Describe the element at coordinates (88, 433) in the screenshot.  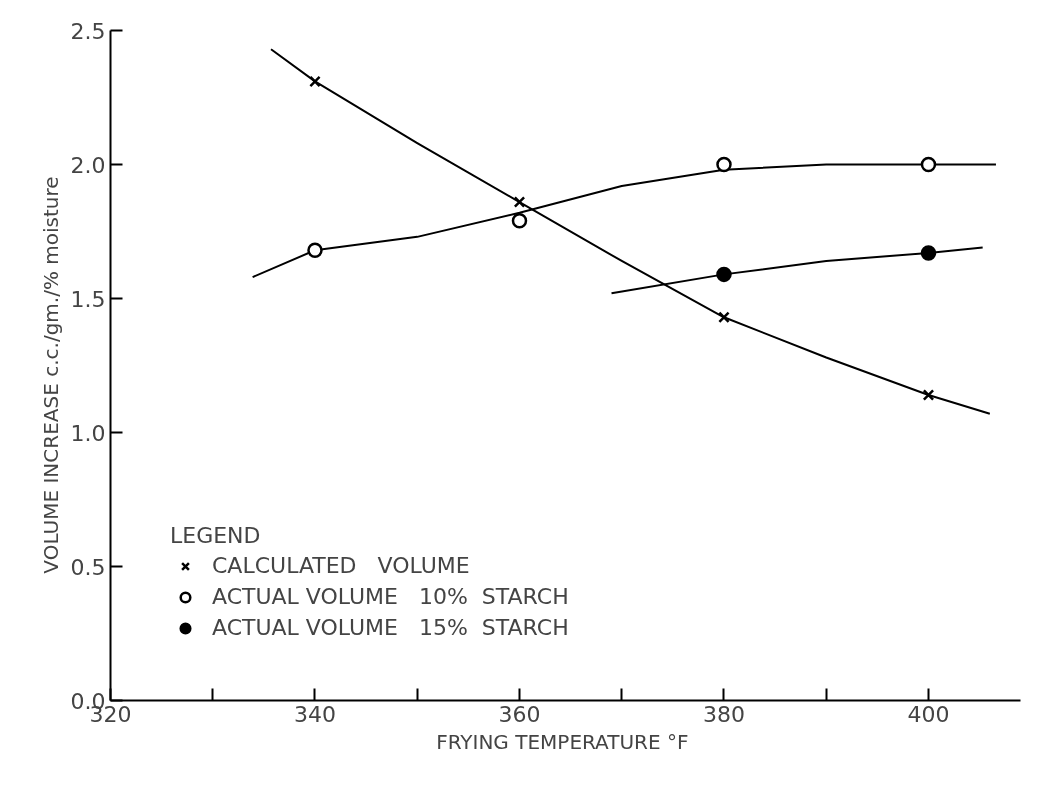
I see `y-tick-label: 1.0` at that location.